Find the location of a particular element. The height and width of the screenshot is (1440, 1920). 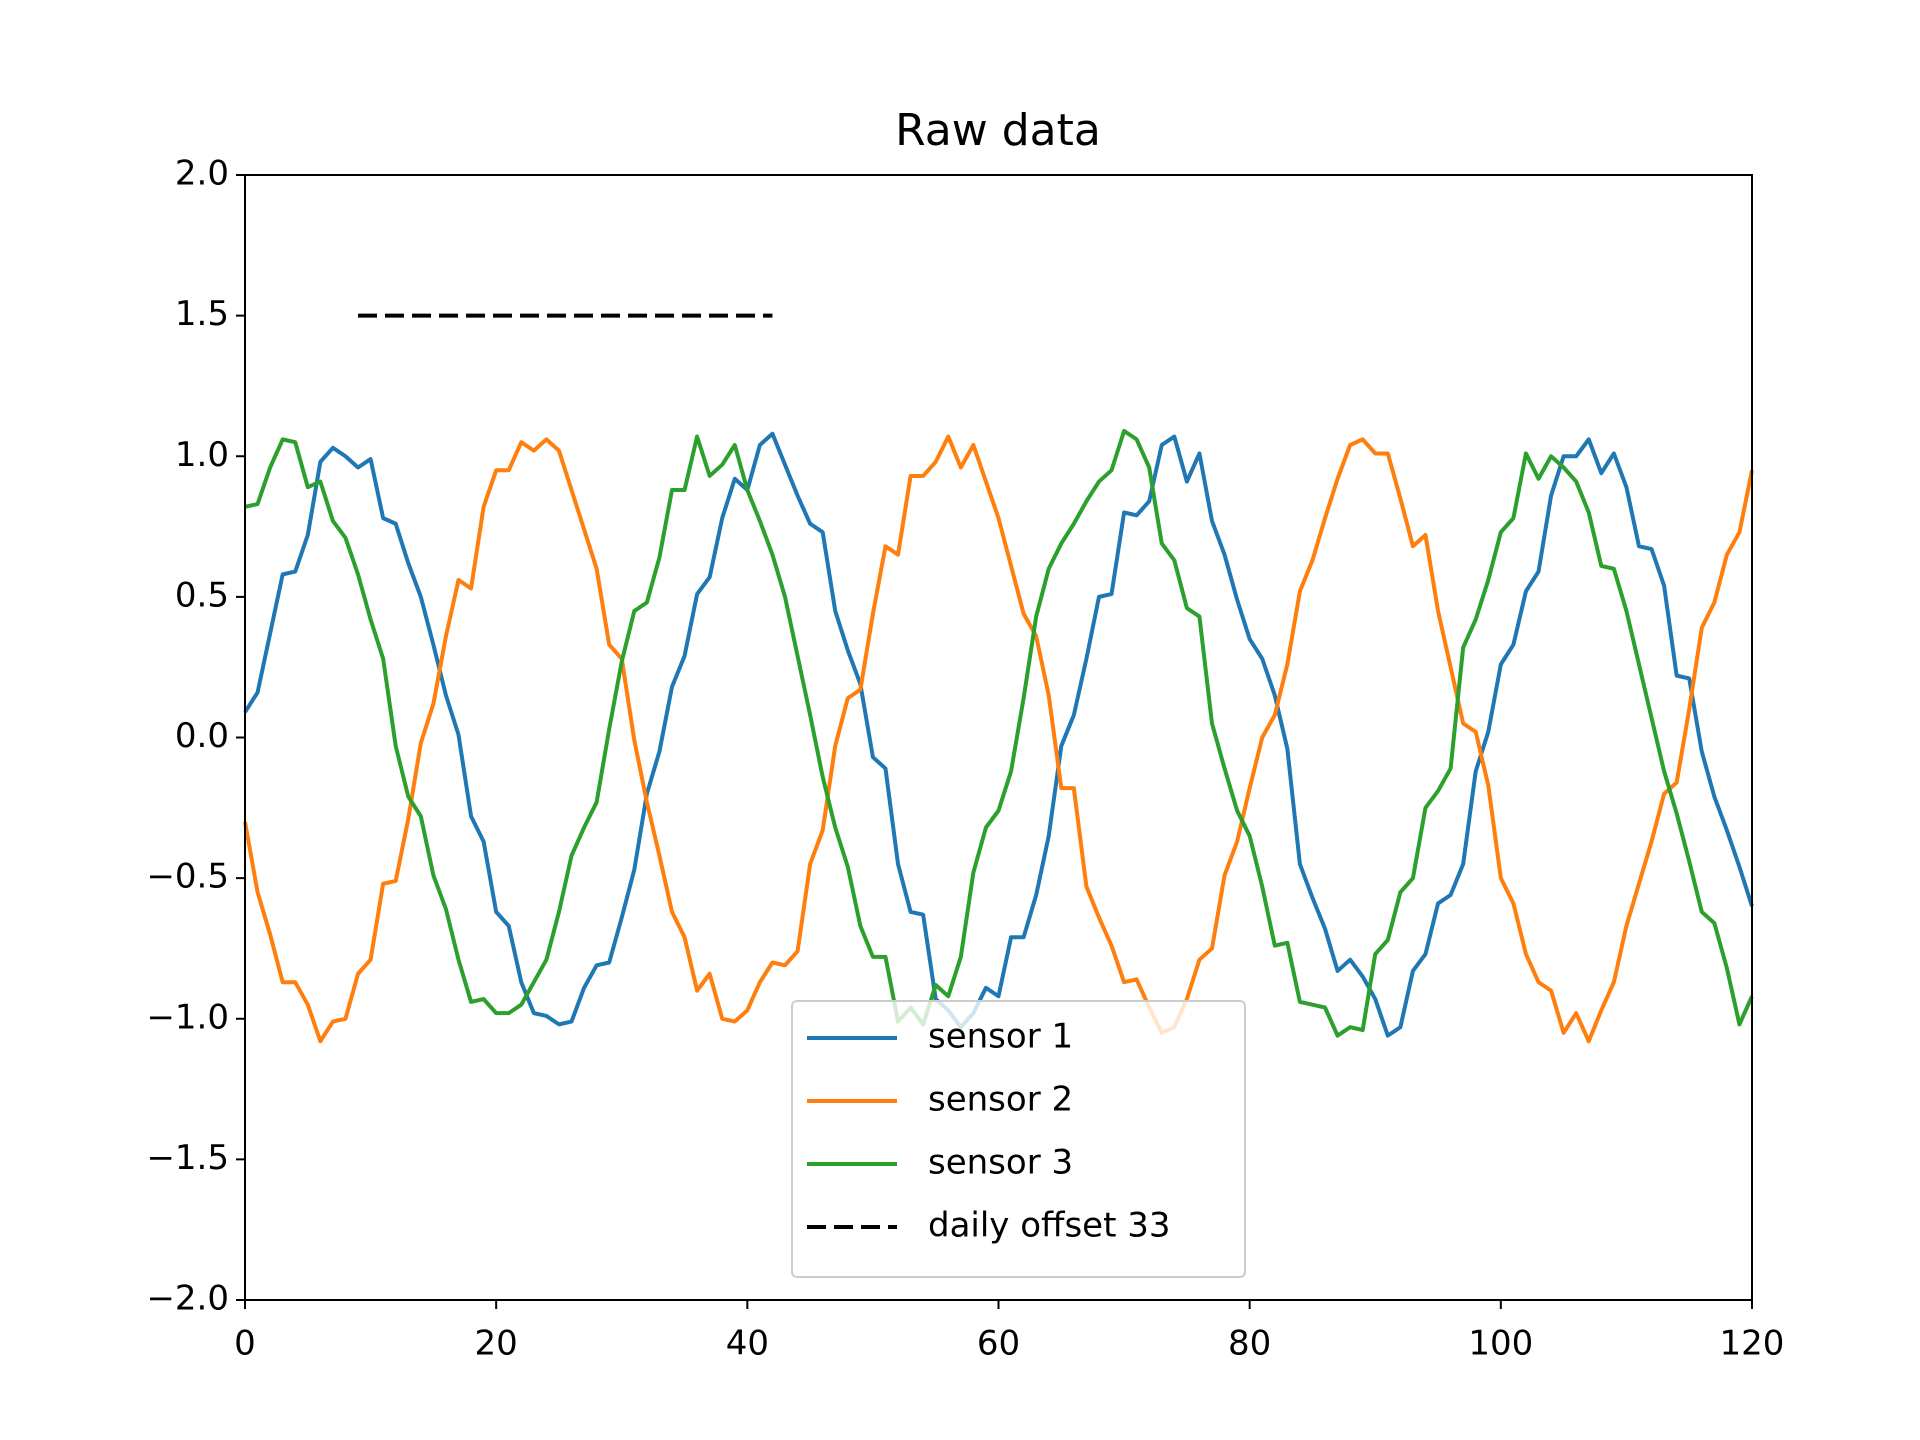

x-tick-label: 0 is located at coordinates (245, 1344).